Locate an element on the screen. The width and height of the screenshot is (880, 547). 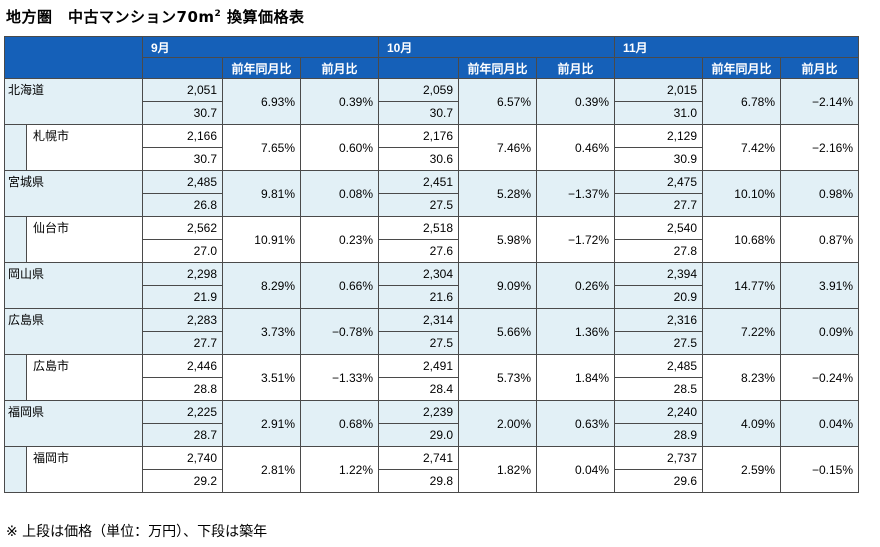
mom-cell: 0.98% is located at coordinates (819, 193).